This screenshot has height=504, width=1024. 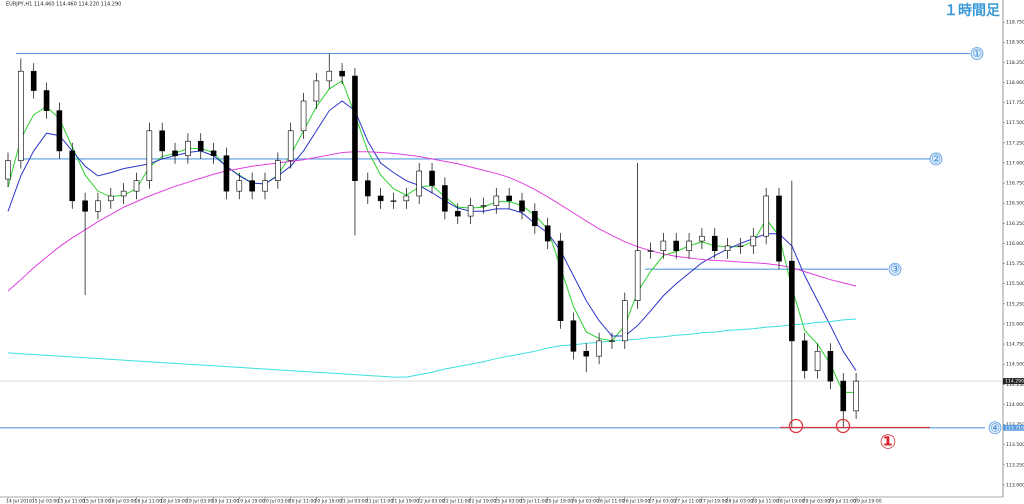 What do you see at coordinates (868, 501) in the screenshot?
I see `x-tick-label: 29 Jul 19:00` at bounding box center [868, 501].